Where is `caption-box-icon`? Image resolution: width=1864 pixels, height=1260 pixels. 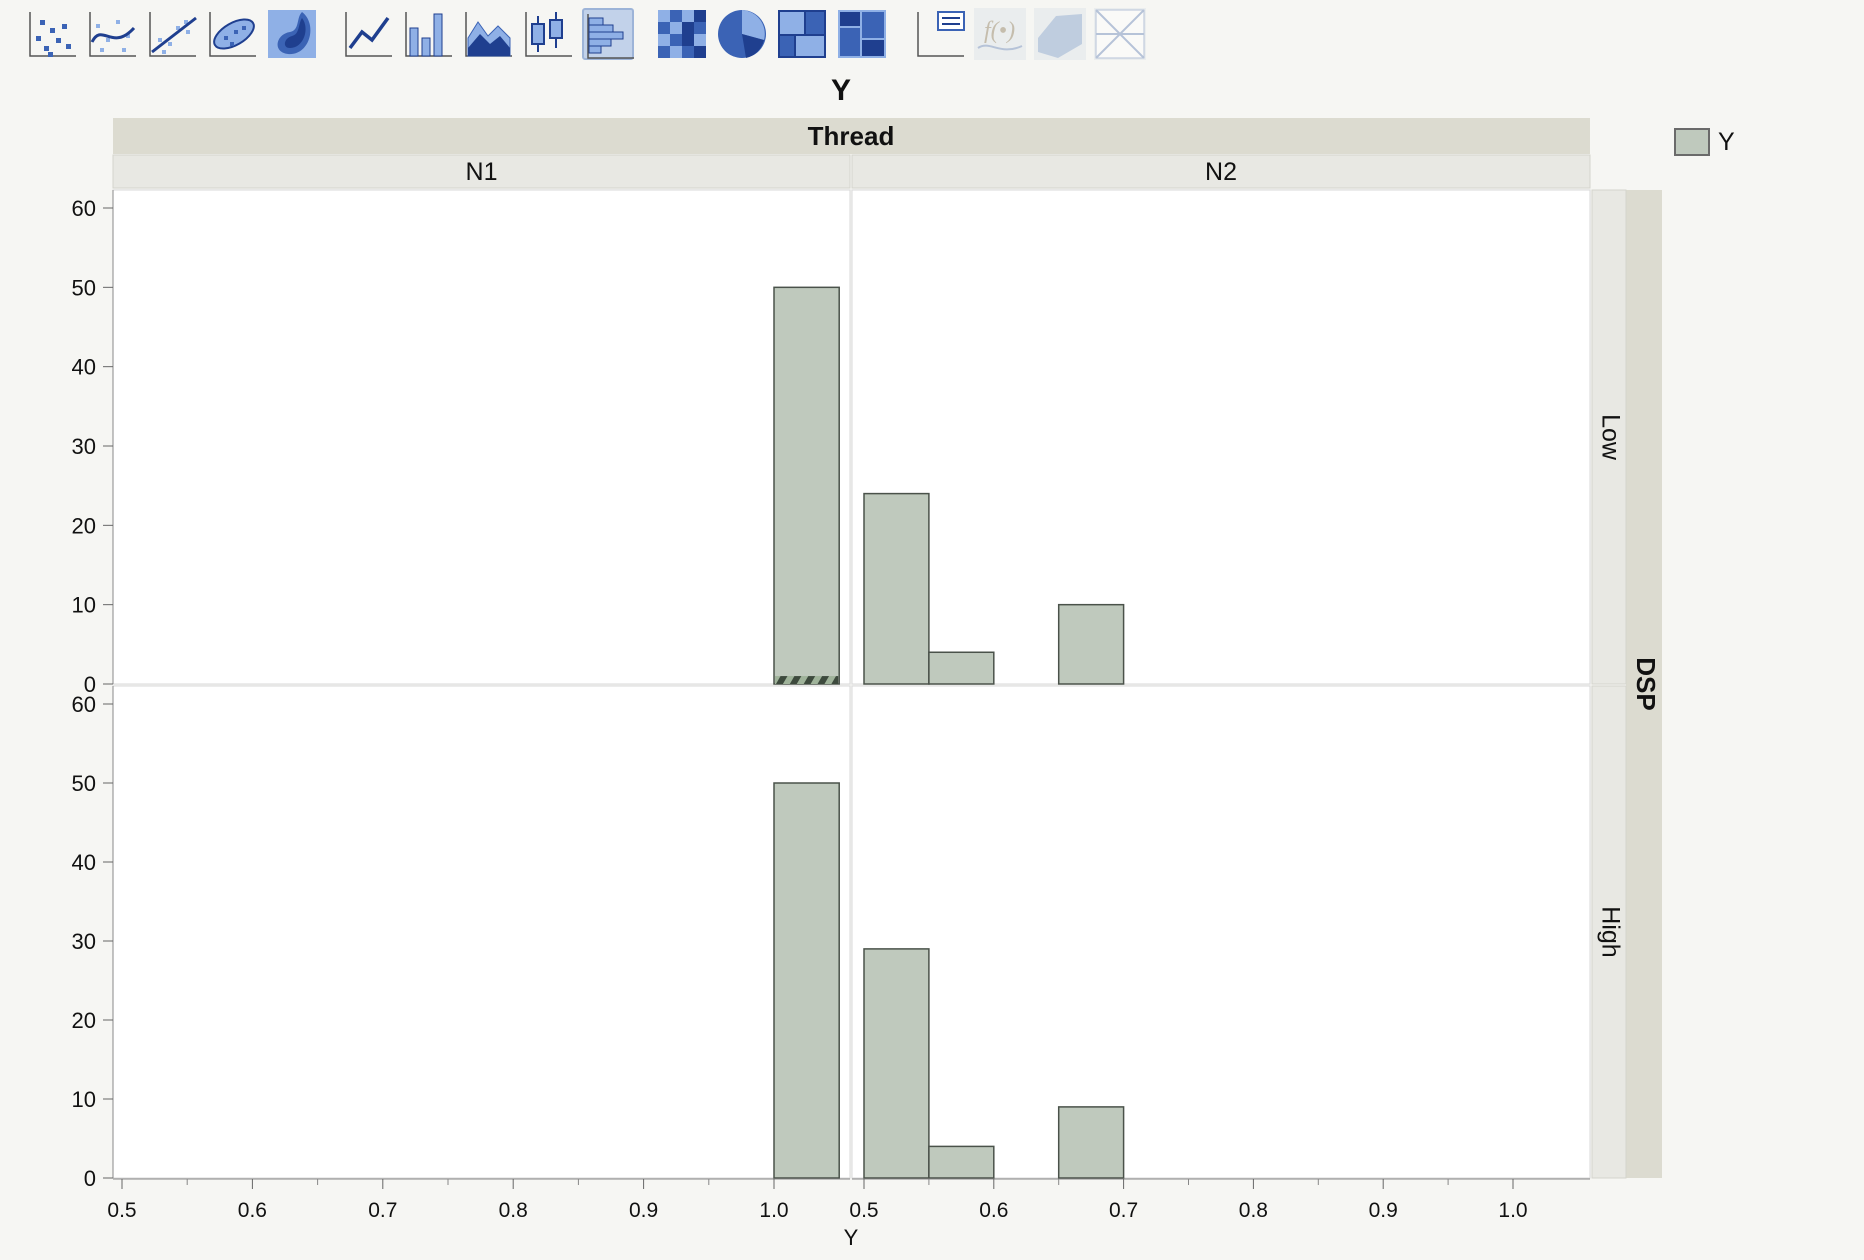
caption-box-icon is located at coordinates (941, 34).